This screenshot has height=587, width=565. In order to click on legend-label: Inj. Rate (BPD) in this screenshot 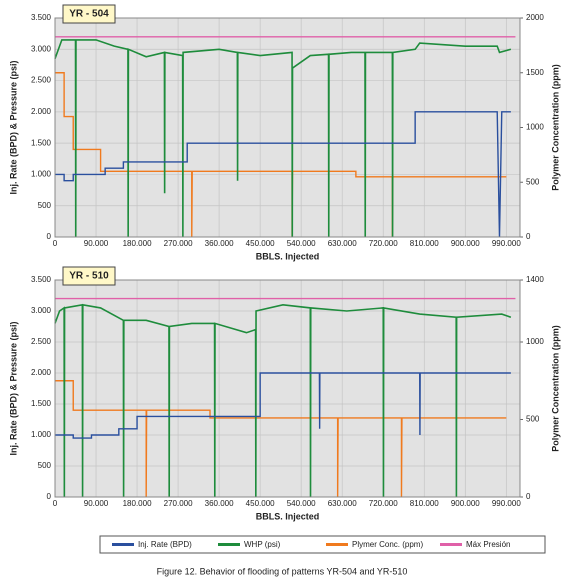, I will do `click(165, 544)`.